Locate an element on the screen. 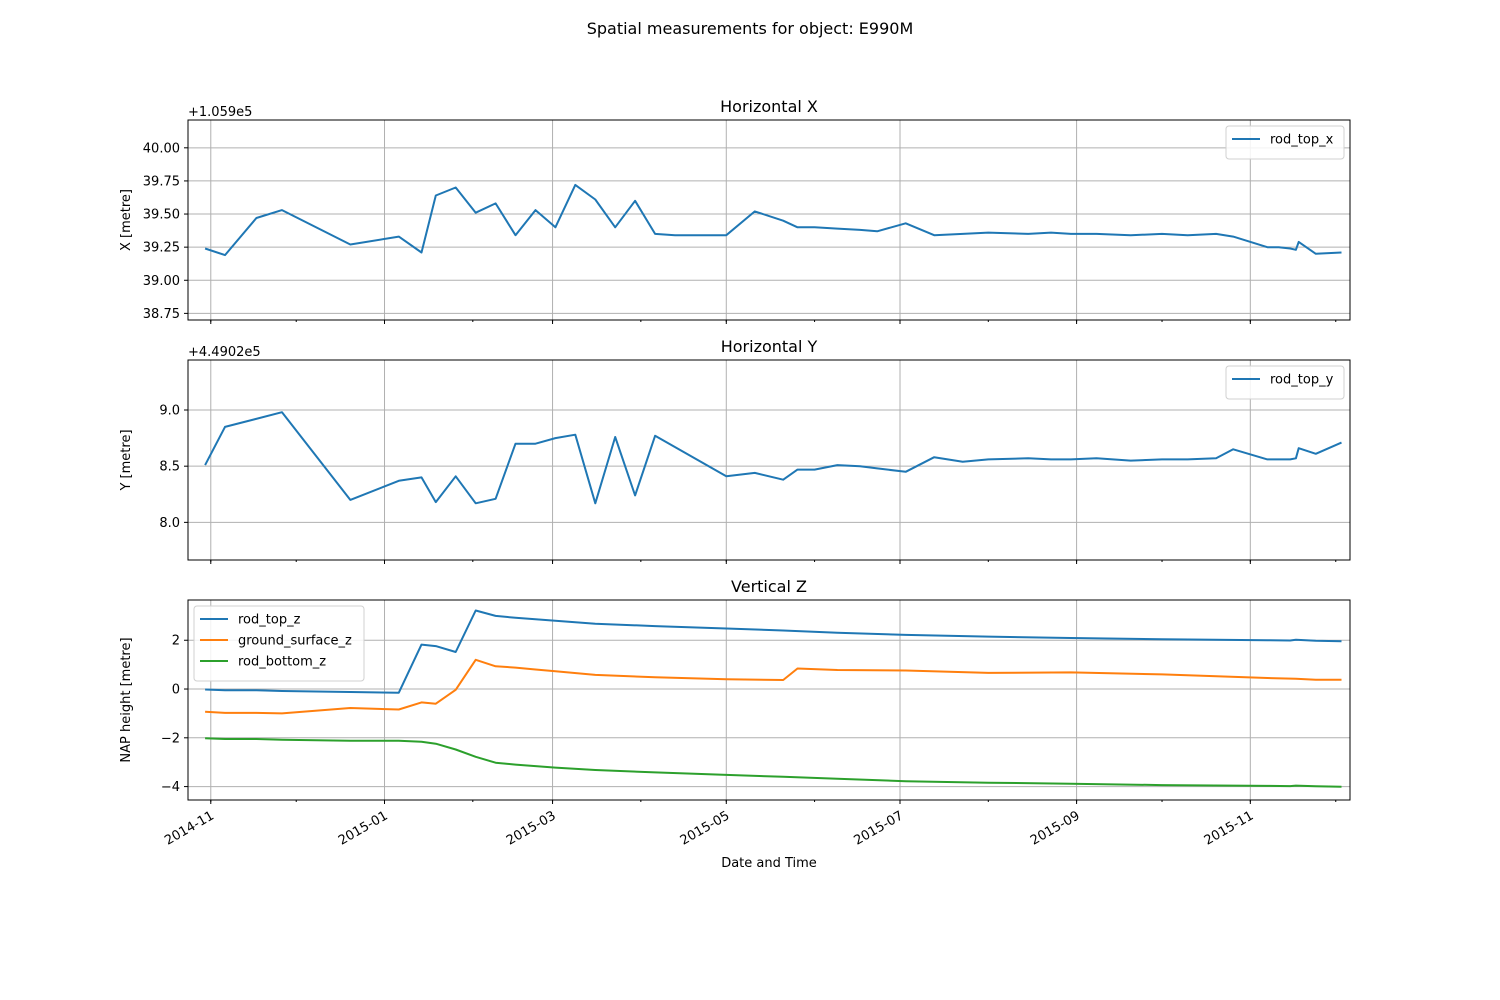 The image size is (1500, 1000). series-line-rod_top_z is located at coordinates (773, 651).